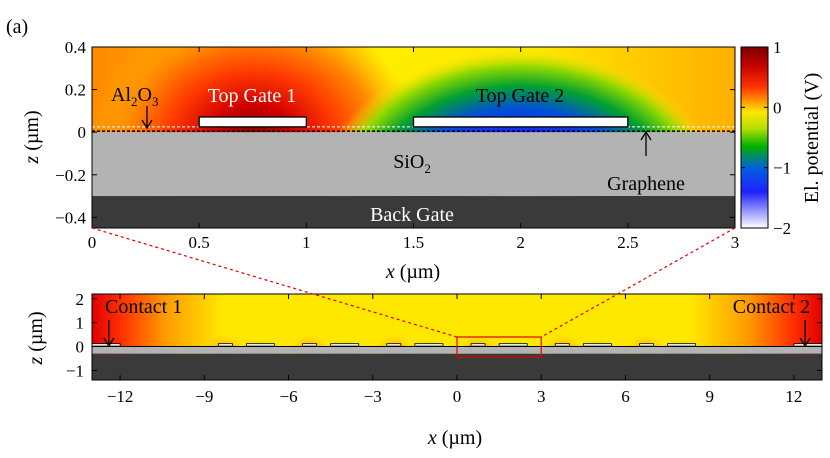  Describe the element at coordinates (204, 396) in the screenshot. I see `bottom-x-tick-label: −9` at that location.